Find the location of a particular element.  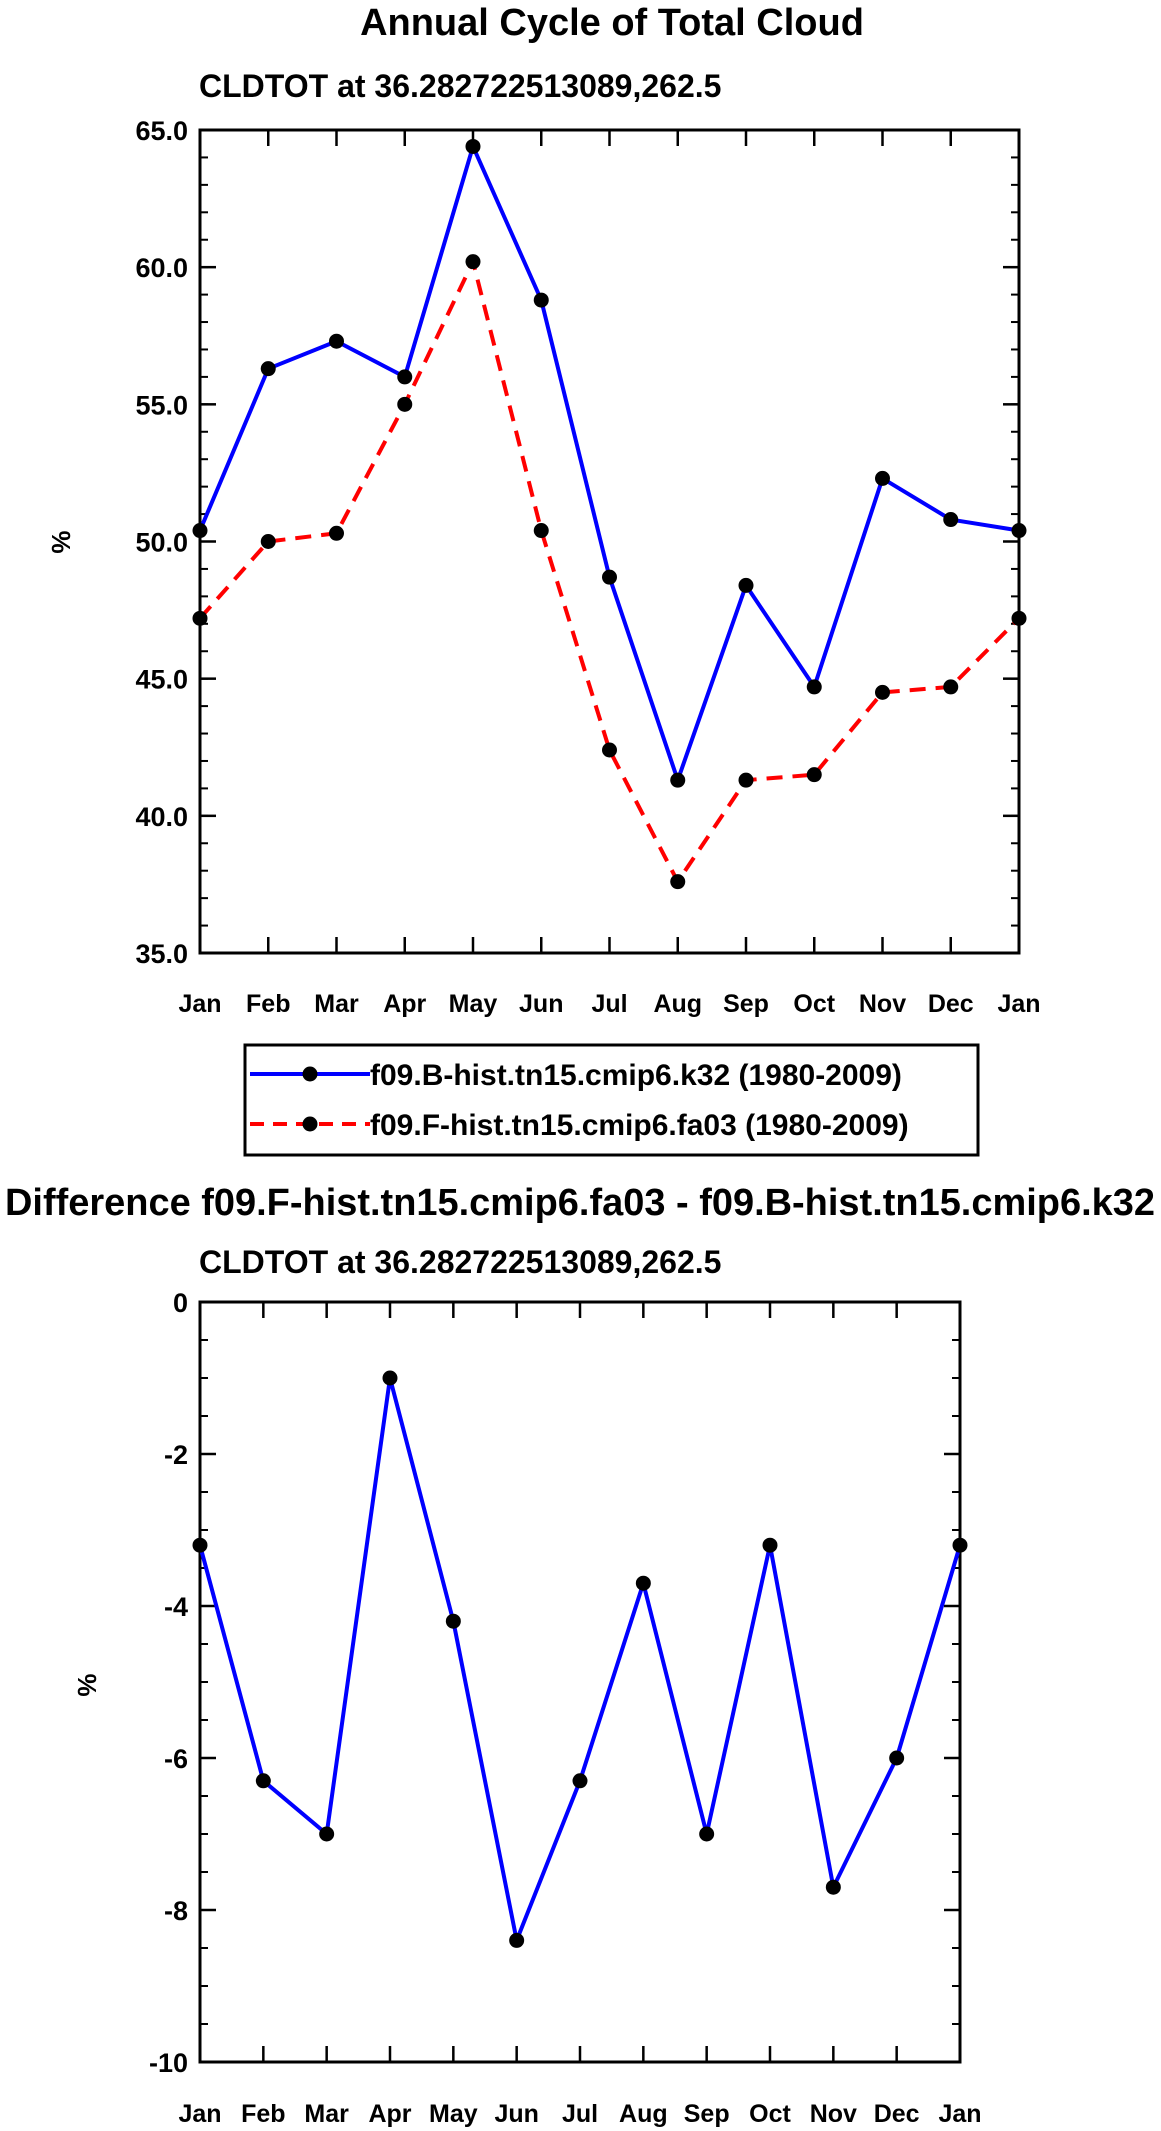

y-tick-label: -10 is located at coordinates (168, 2063).